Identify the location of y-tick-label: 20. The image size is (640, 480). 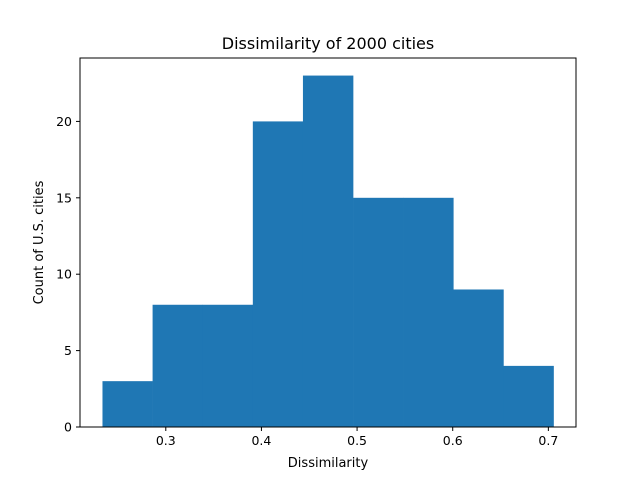
(64, 121).